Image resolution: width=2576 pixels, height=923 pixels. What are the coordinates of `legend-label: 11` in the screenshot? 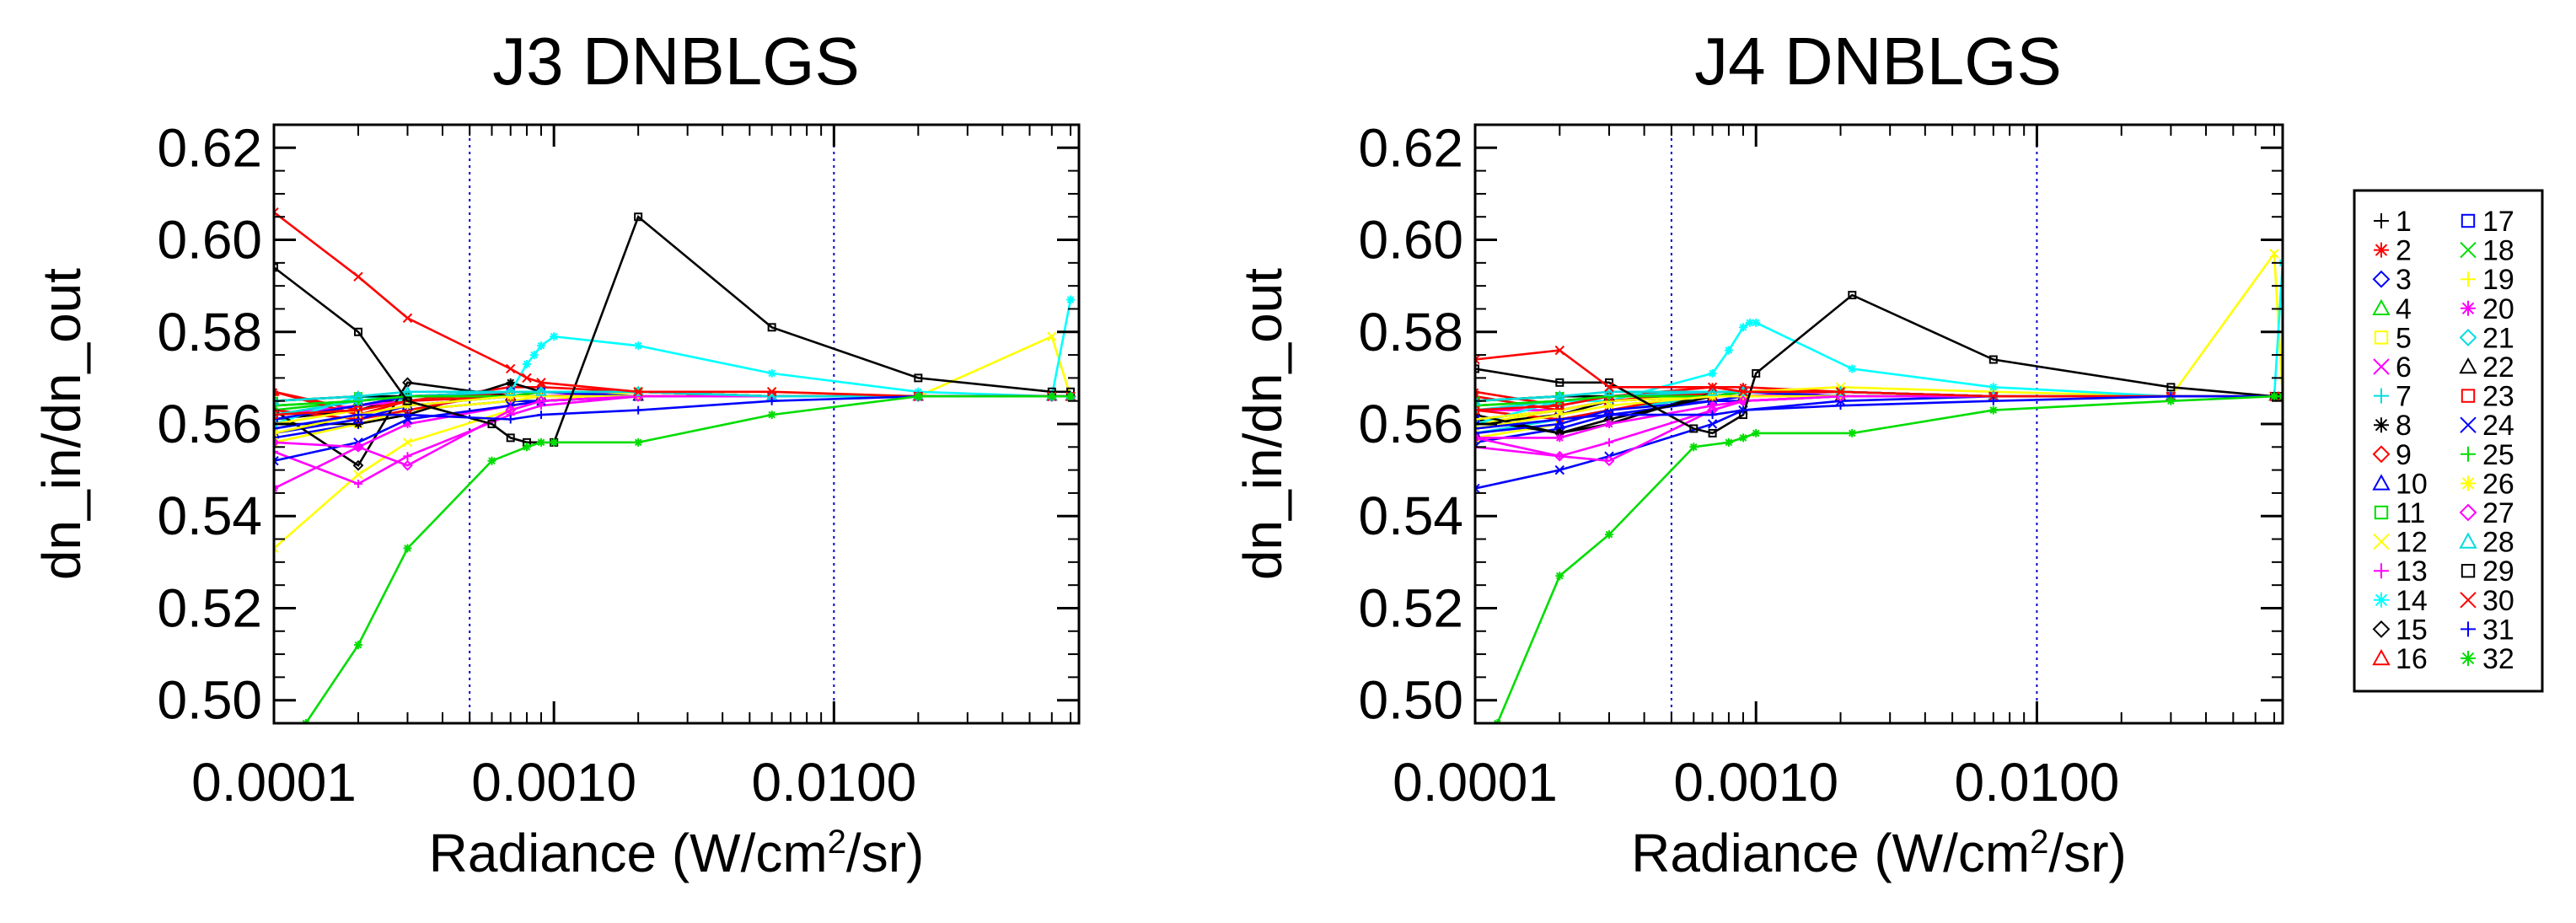 It's located at (2410, 513).